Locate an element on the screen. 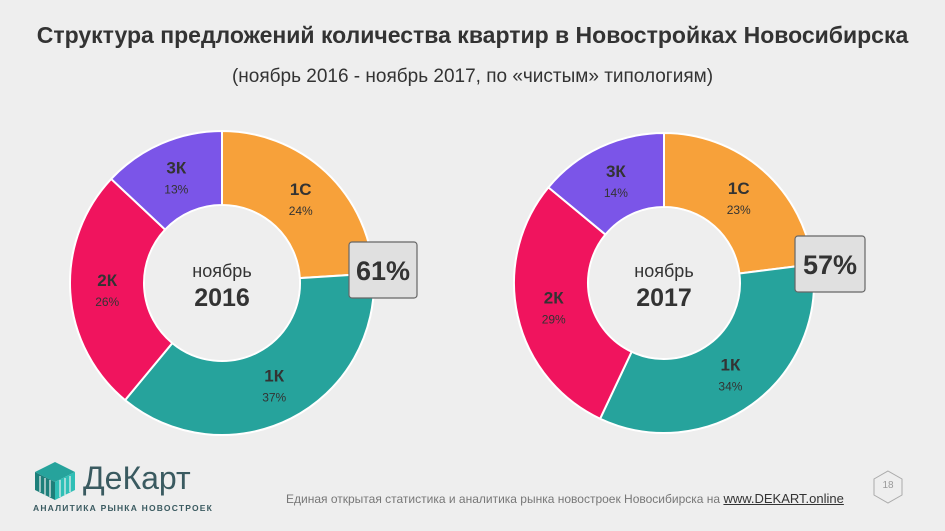  logo: ДеКарт АНАЛИТИКА РЫНКА НОВОСТРОЕК is located at coordinates (133, 488).